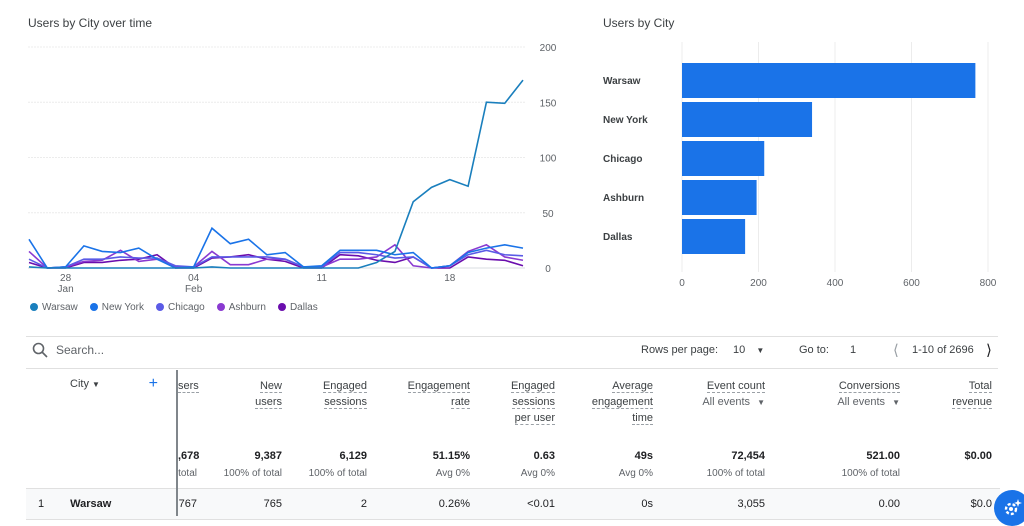  Describe the element at coordinates (840, 504) in the screenshot. I see `cell-value: 0.00` at that location.